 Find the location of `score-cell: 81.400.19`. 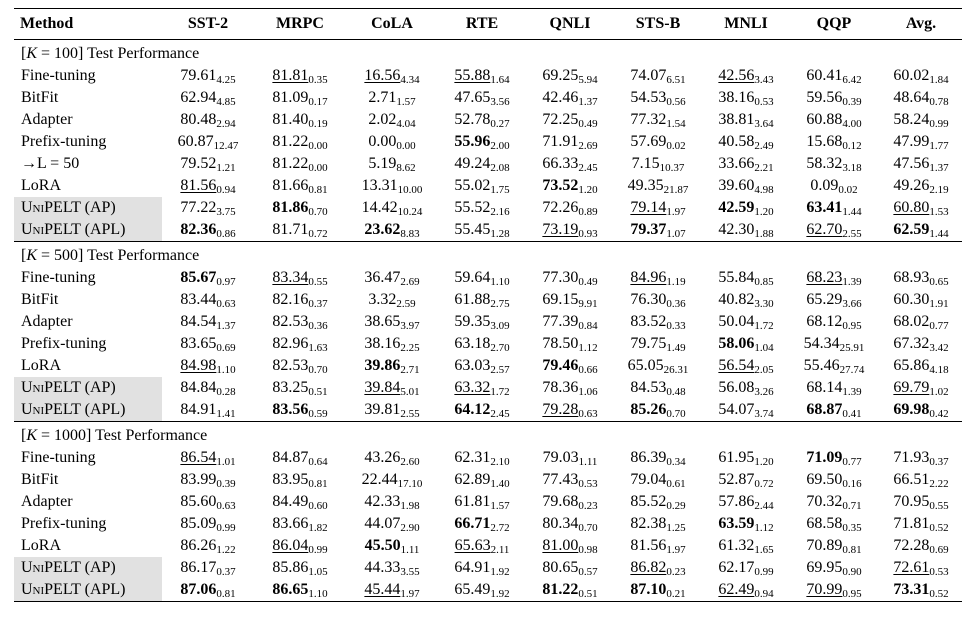

score-cell: 81.400.19 is located at coordinates (300, 120).